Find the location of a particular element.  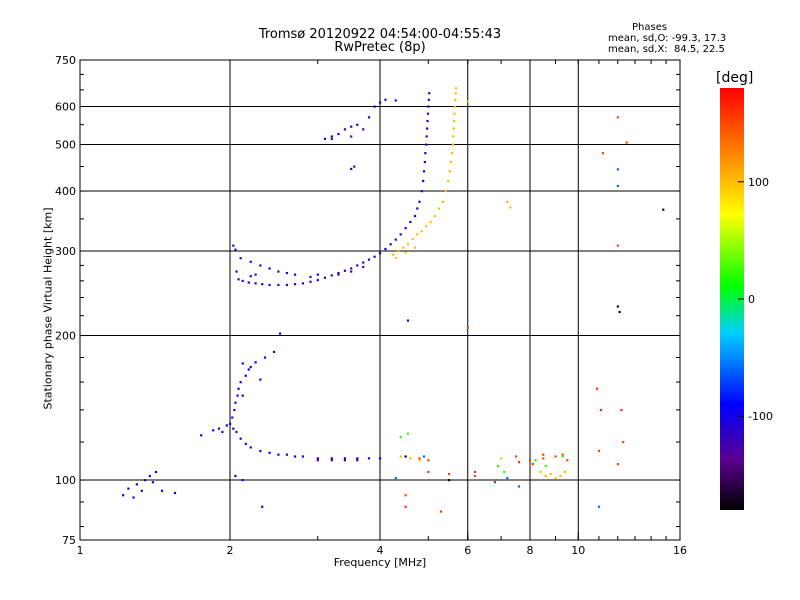

y-tick-label: 300 is located at coordinates (65, 251).